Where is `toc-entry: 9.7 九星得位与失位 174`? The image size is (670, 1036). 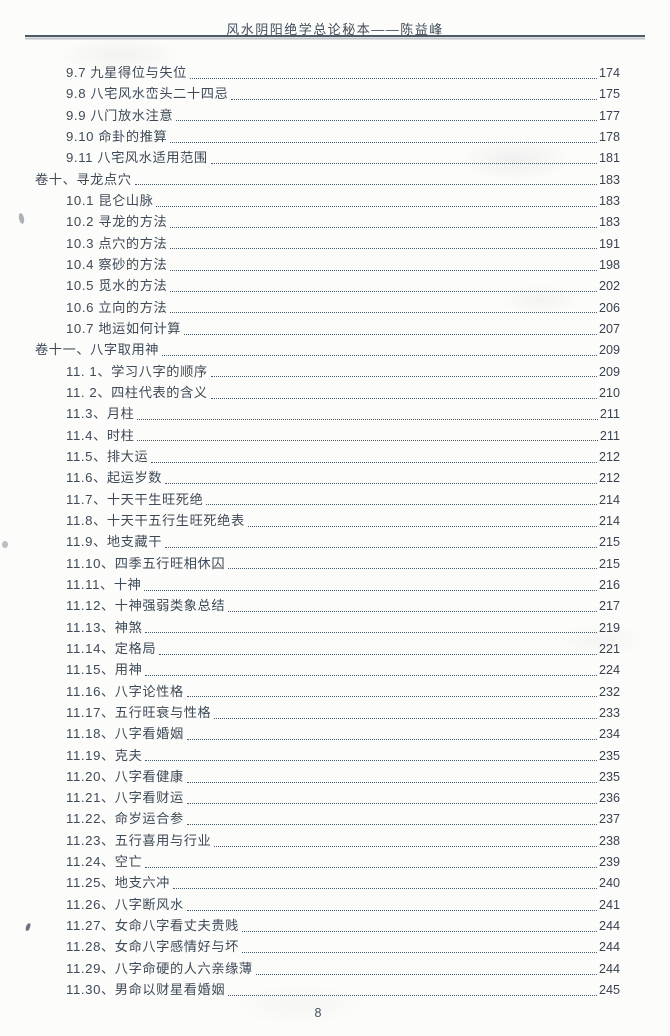
toc-entry: 9.7 九星得位与失位 174 is located at coordinates (310, 72).